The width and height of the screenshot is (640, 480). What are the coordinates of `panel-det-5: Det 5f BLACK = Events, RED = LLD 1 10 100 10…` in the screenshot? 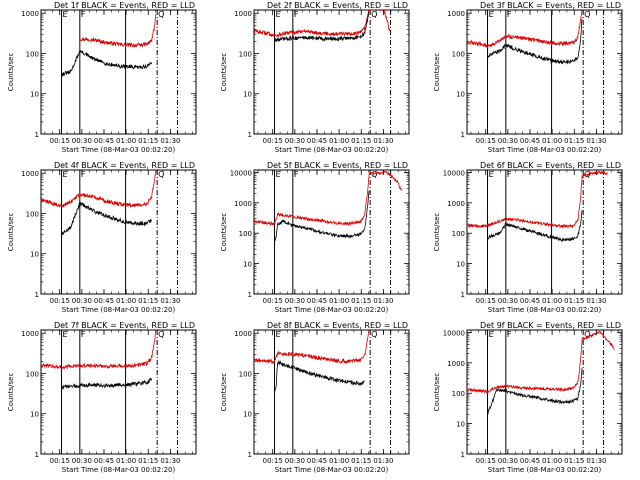 It's located at (315, 237).